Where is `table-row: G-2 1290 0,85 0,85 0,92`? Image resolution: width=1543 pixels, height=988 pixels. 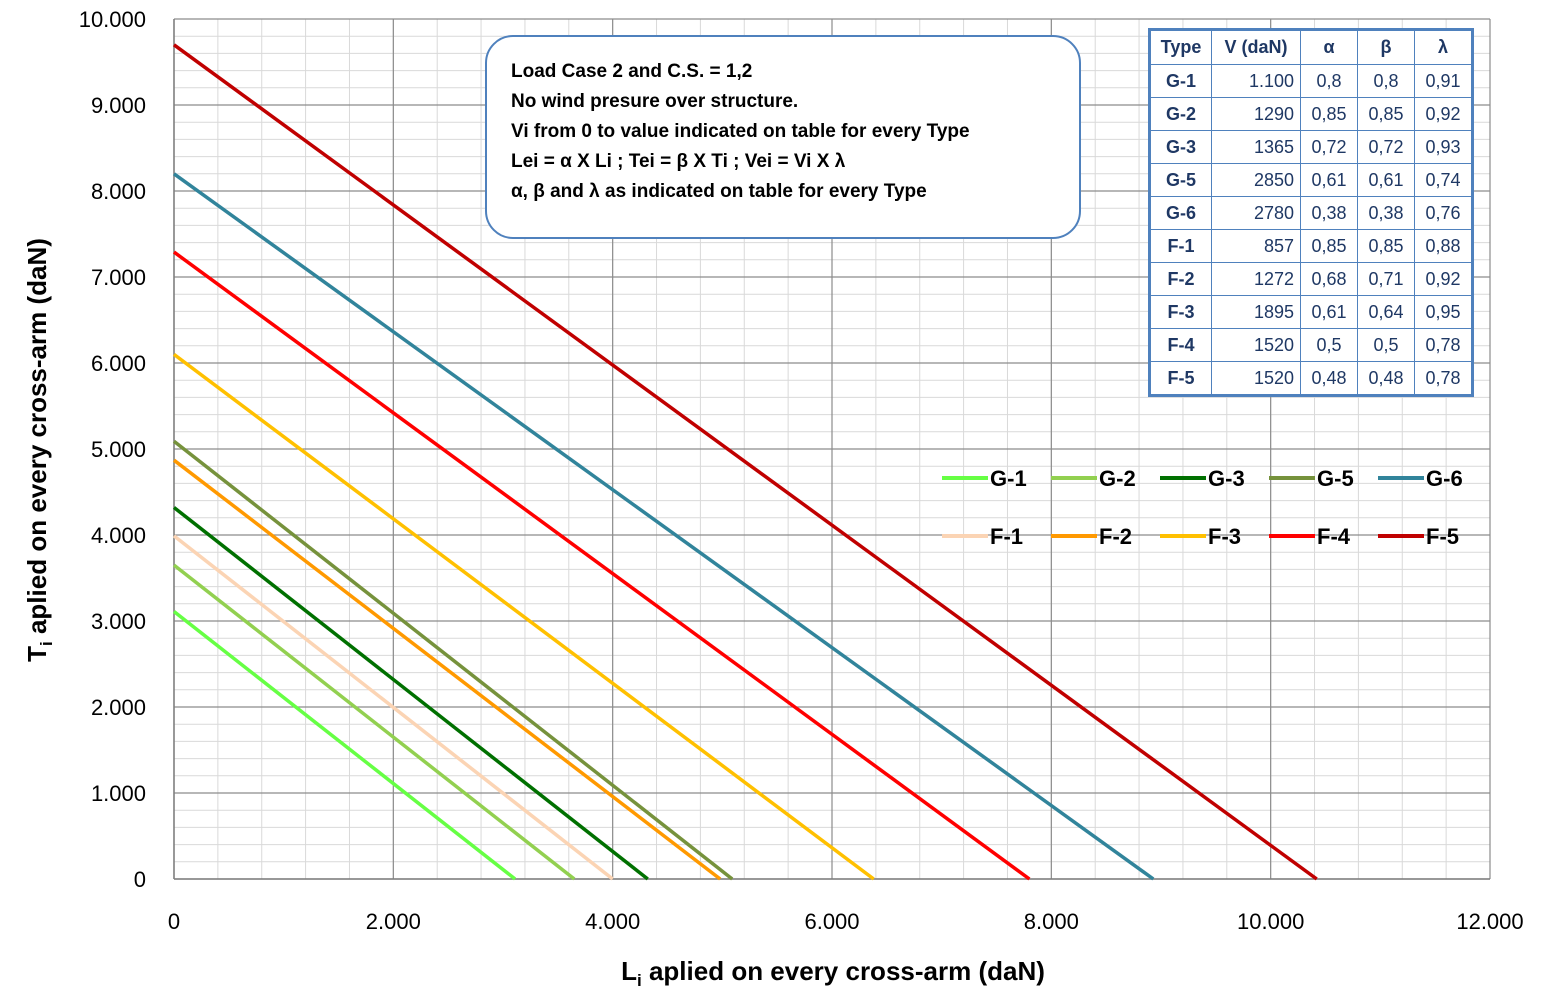
table-row: G-2 1290 0,85 0,85 0,92 is located at coordinates (1311, 114).